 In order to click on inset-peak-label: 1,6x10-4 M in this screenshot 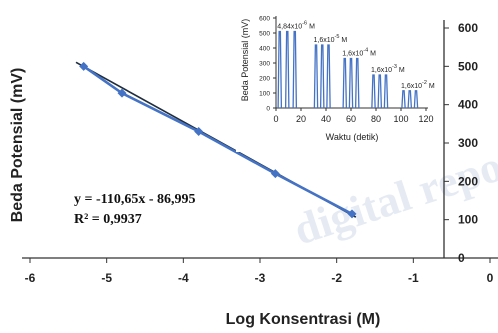, I will do `click(359, 53)`.